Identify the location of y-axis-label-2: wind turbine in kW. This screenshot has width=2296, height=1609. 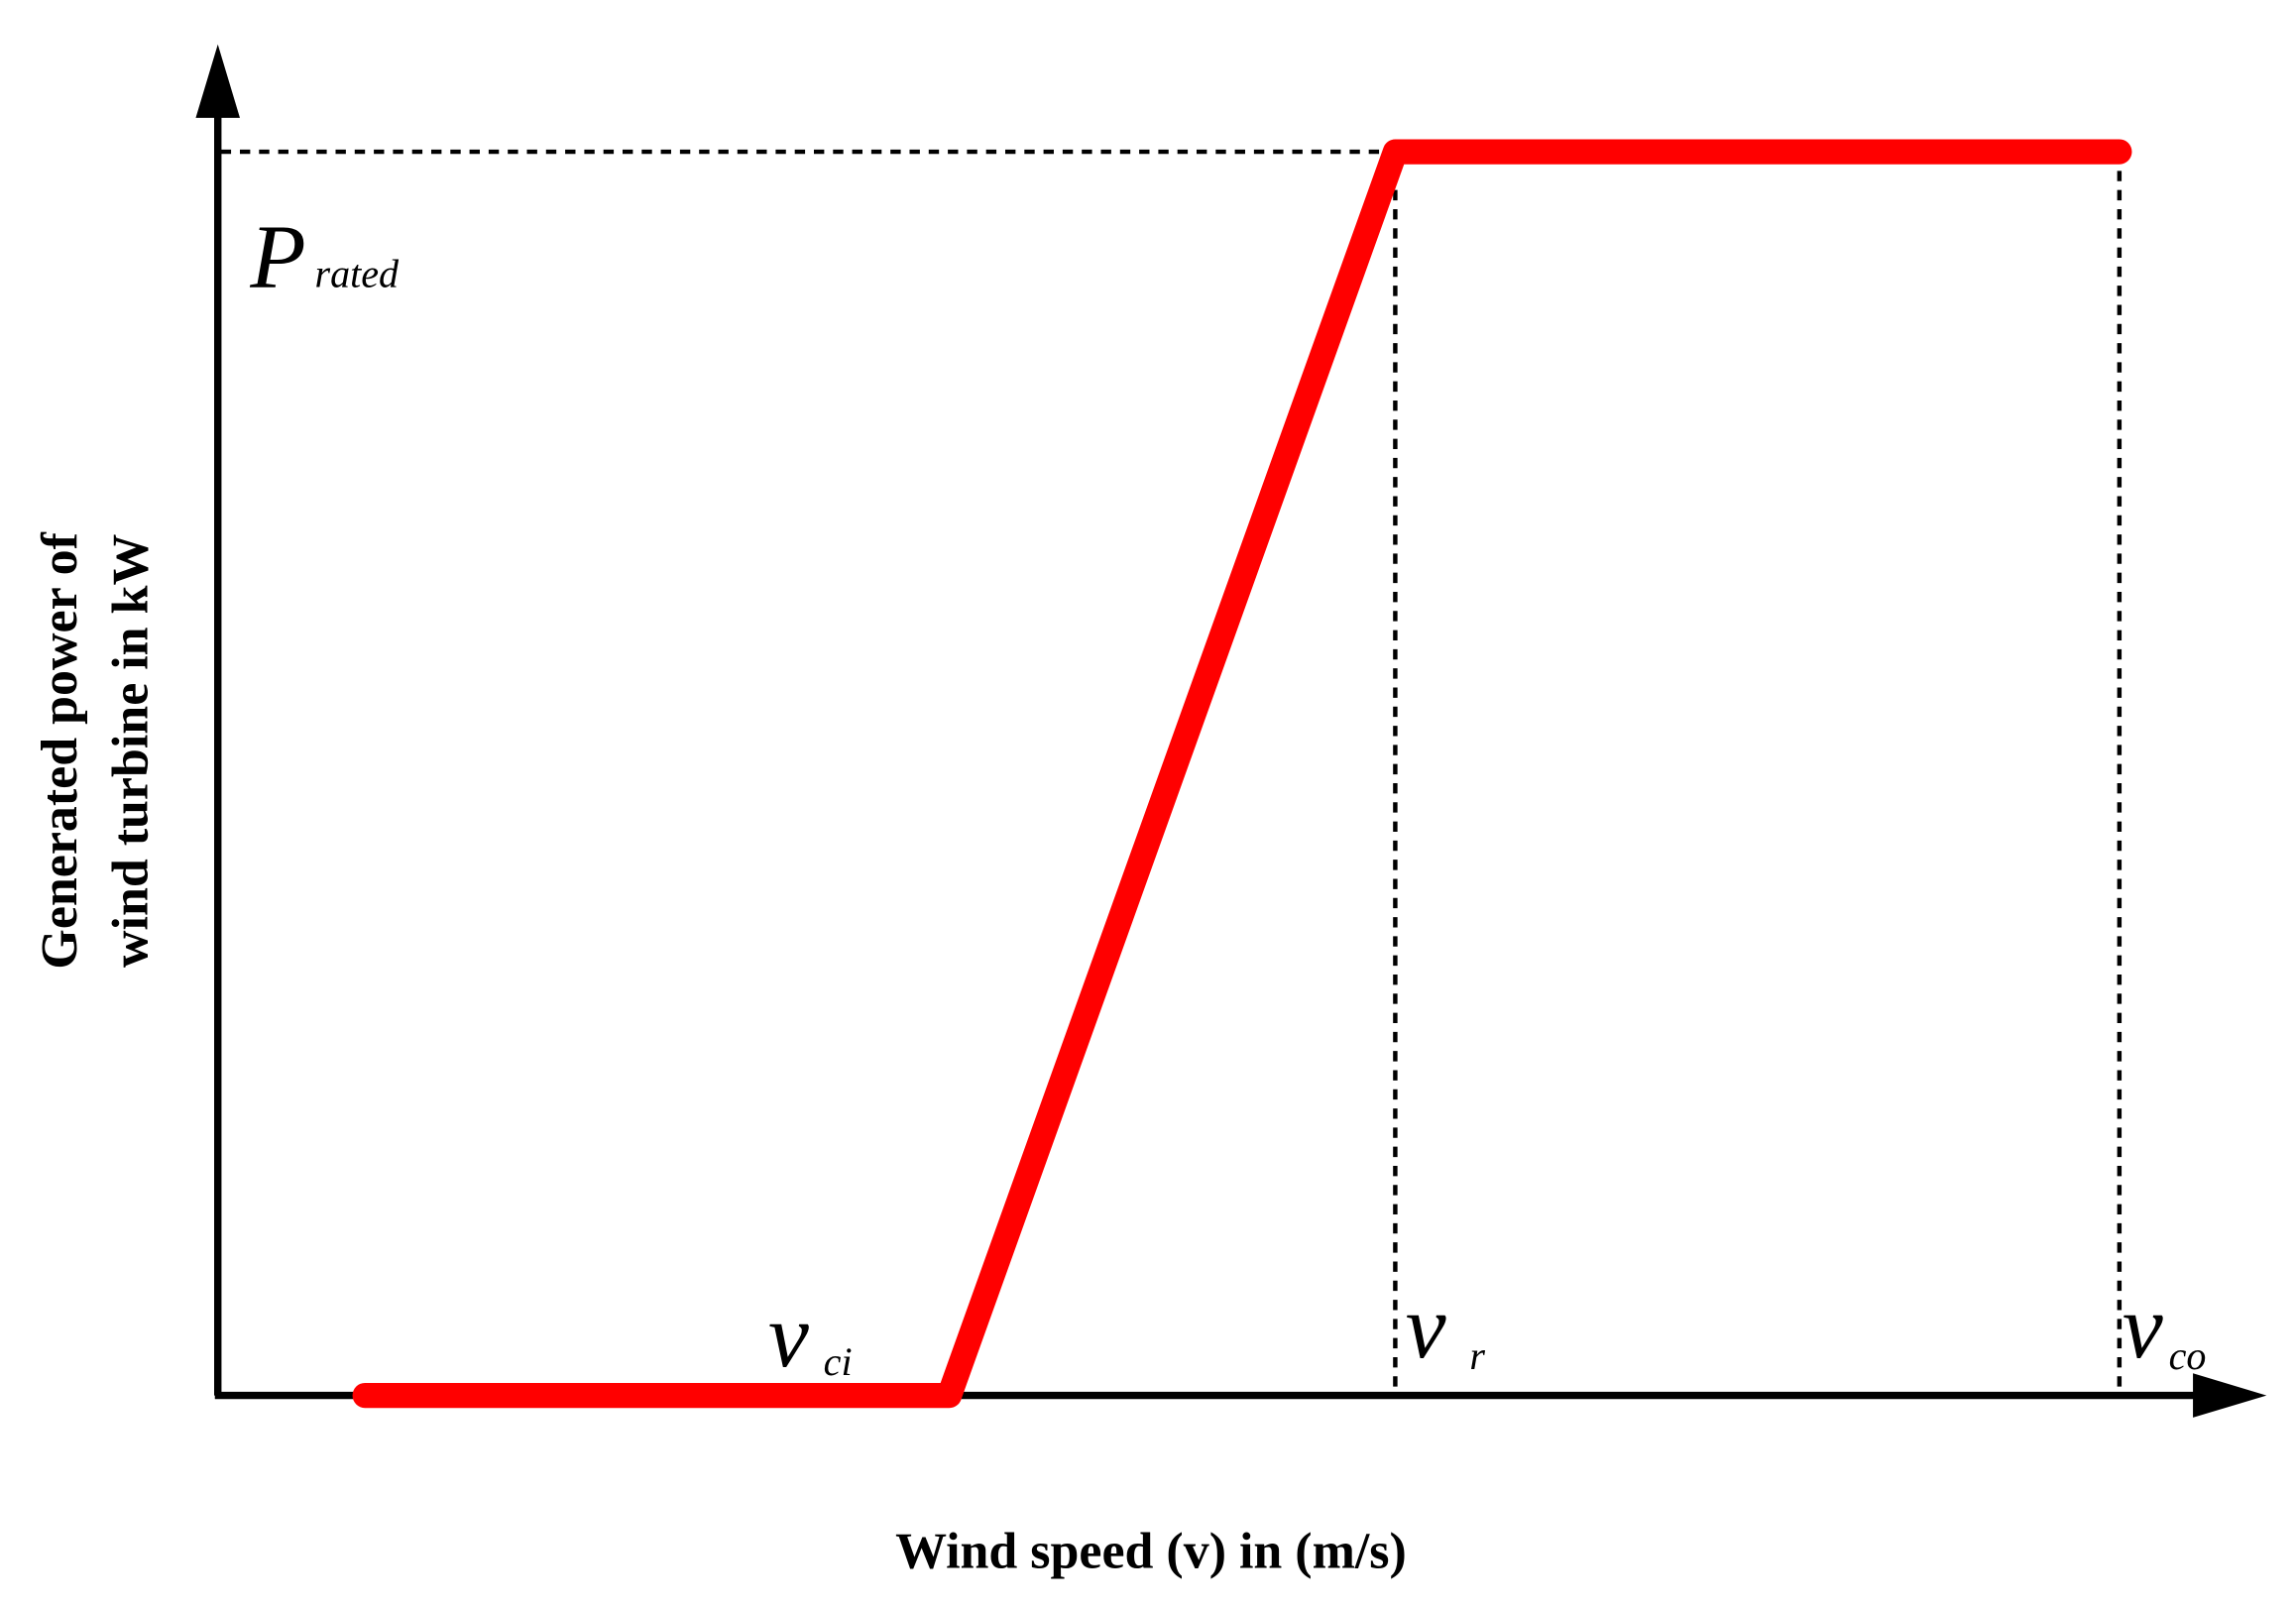
(130, 751).